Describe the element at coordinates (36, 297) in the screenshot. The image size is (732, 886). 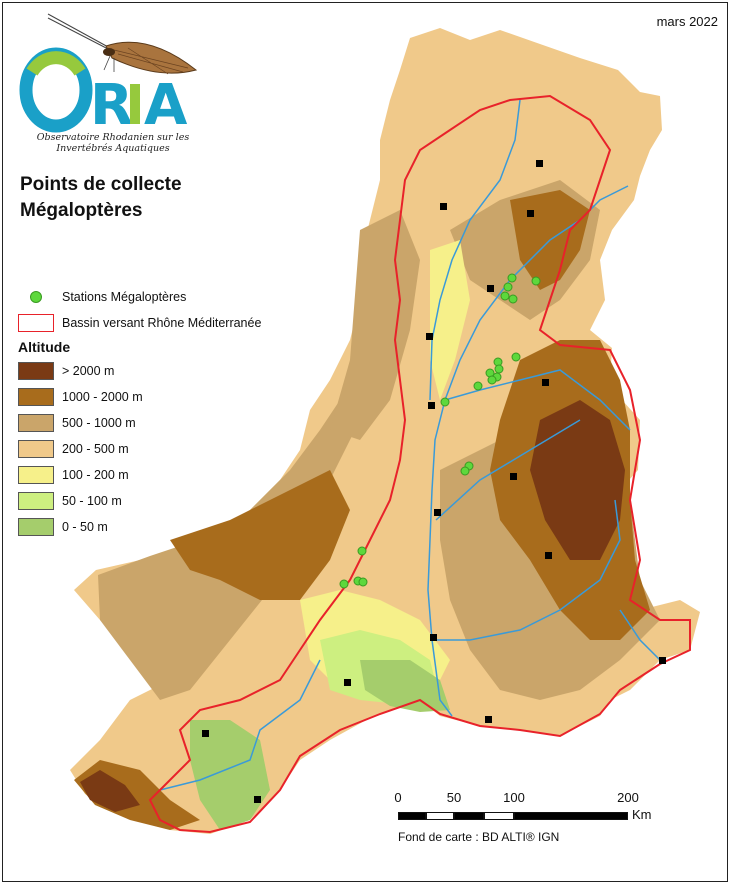
I see `station-dot-icon` at that location.